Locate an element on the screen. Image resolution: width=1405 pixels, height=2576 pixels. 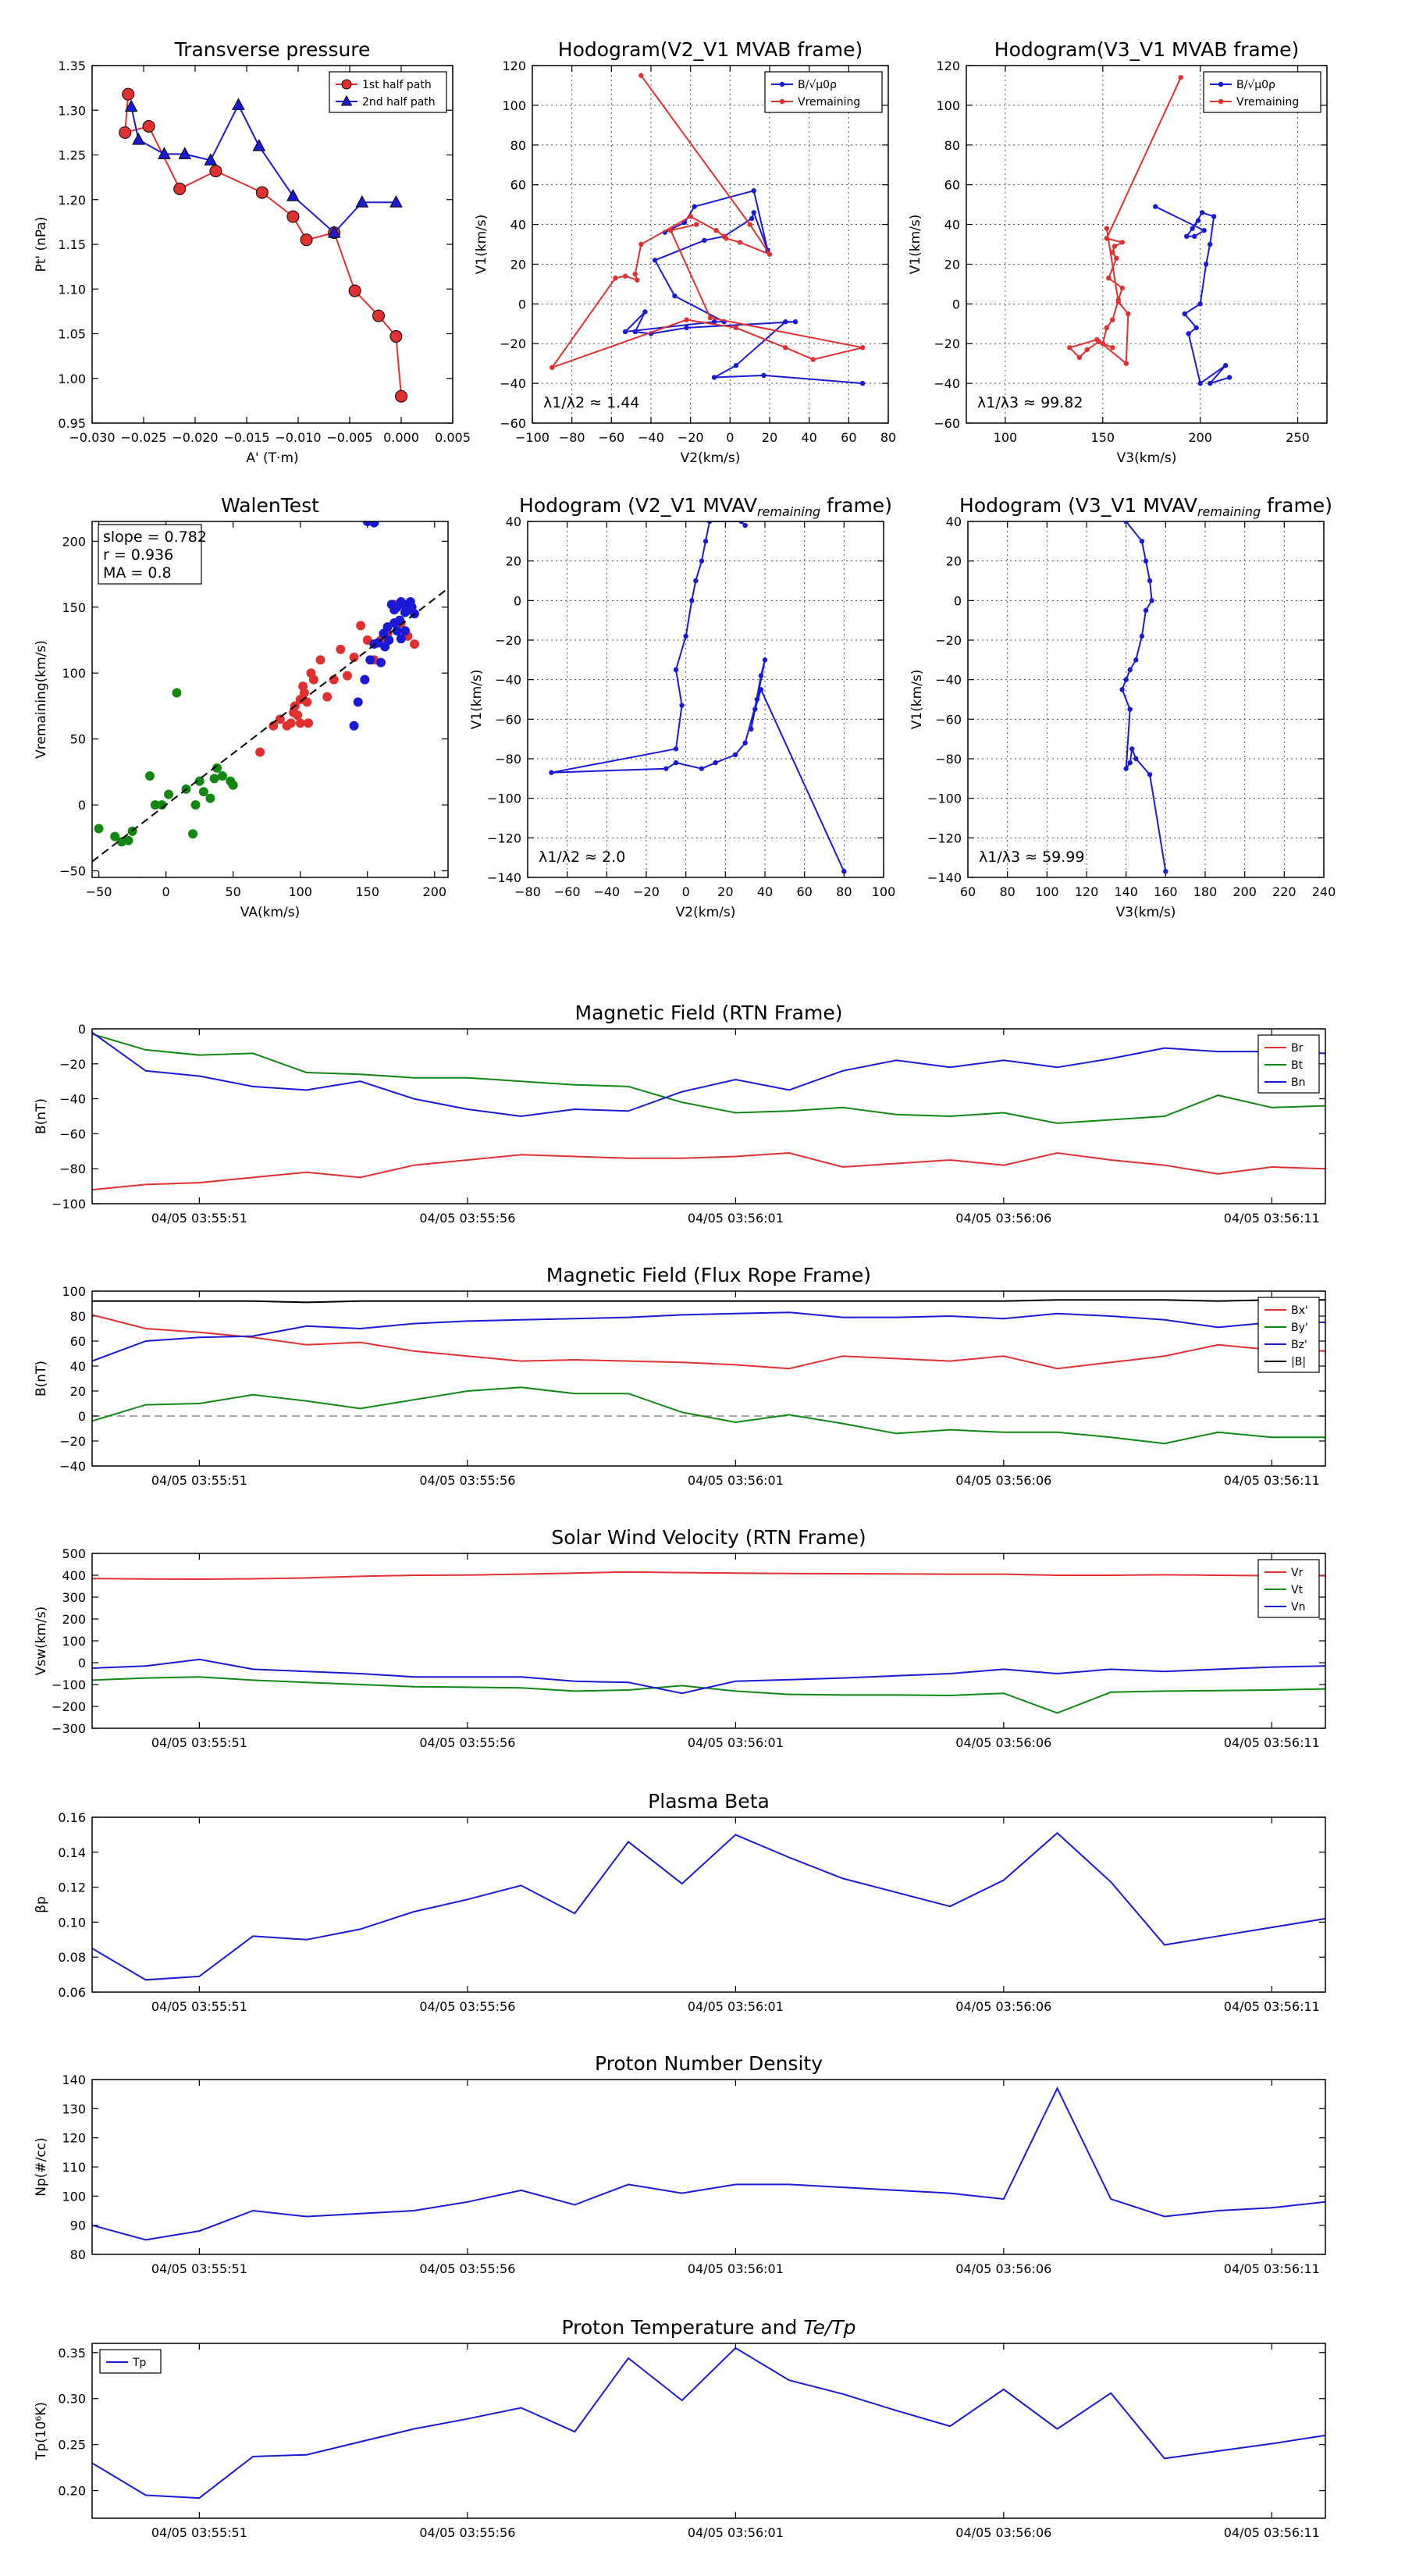
series-line-Vt is located at coordinates (709, 1695).